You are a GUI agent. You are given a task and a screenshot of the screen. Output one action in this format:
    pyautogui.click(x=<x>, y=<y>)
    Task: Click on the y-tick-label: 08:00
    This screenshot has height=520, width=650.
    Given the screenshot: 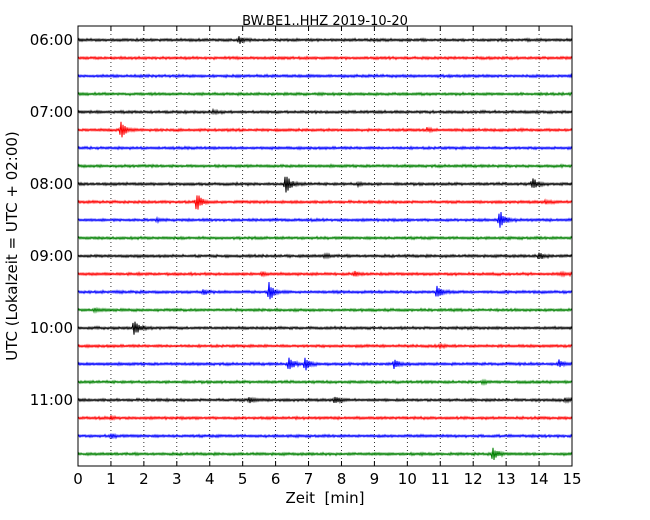 What is the action you would take?
    pyautogui.click(x=51, y=184)
    